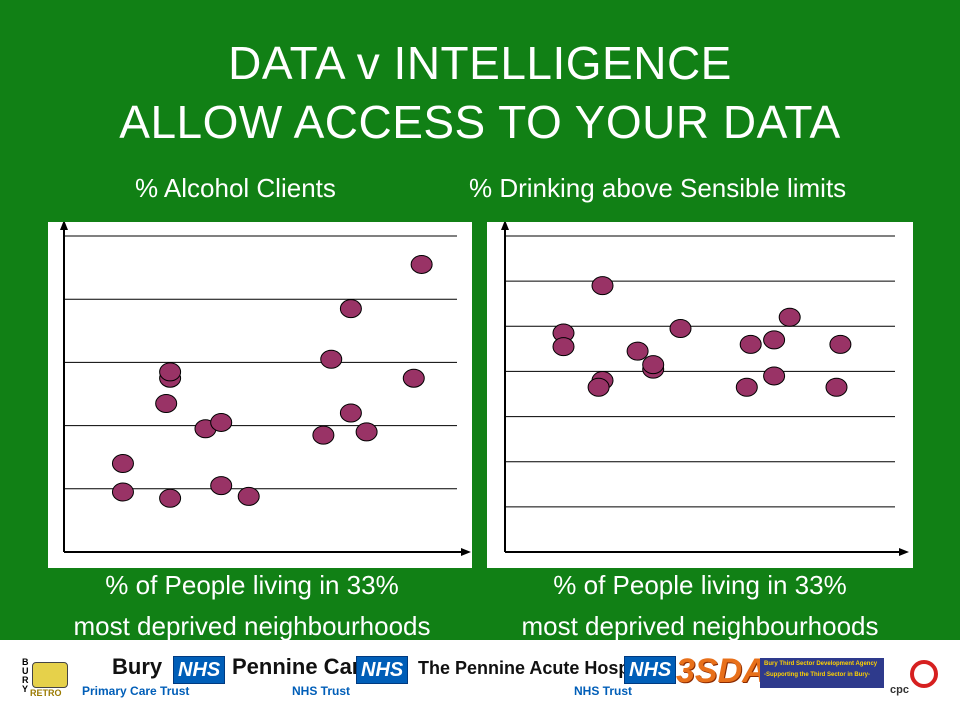 The width and height of the screenshot is (960, 720). I want to click on bury-retro-logo: BURY RETRO, so click(47, 678).